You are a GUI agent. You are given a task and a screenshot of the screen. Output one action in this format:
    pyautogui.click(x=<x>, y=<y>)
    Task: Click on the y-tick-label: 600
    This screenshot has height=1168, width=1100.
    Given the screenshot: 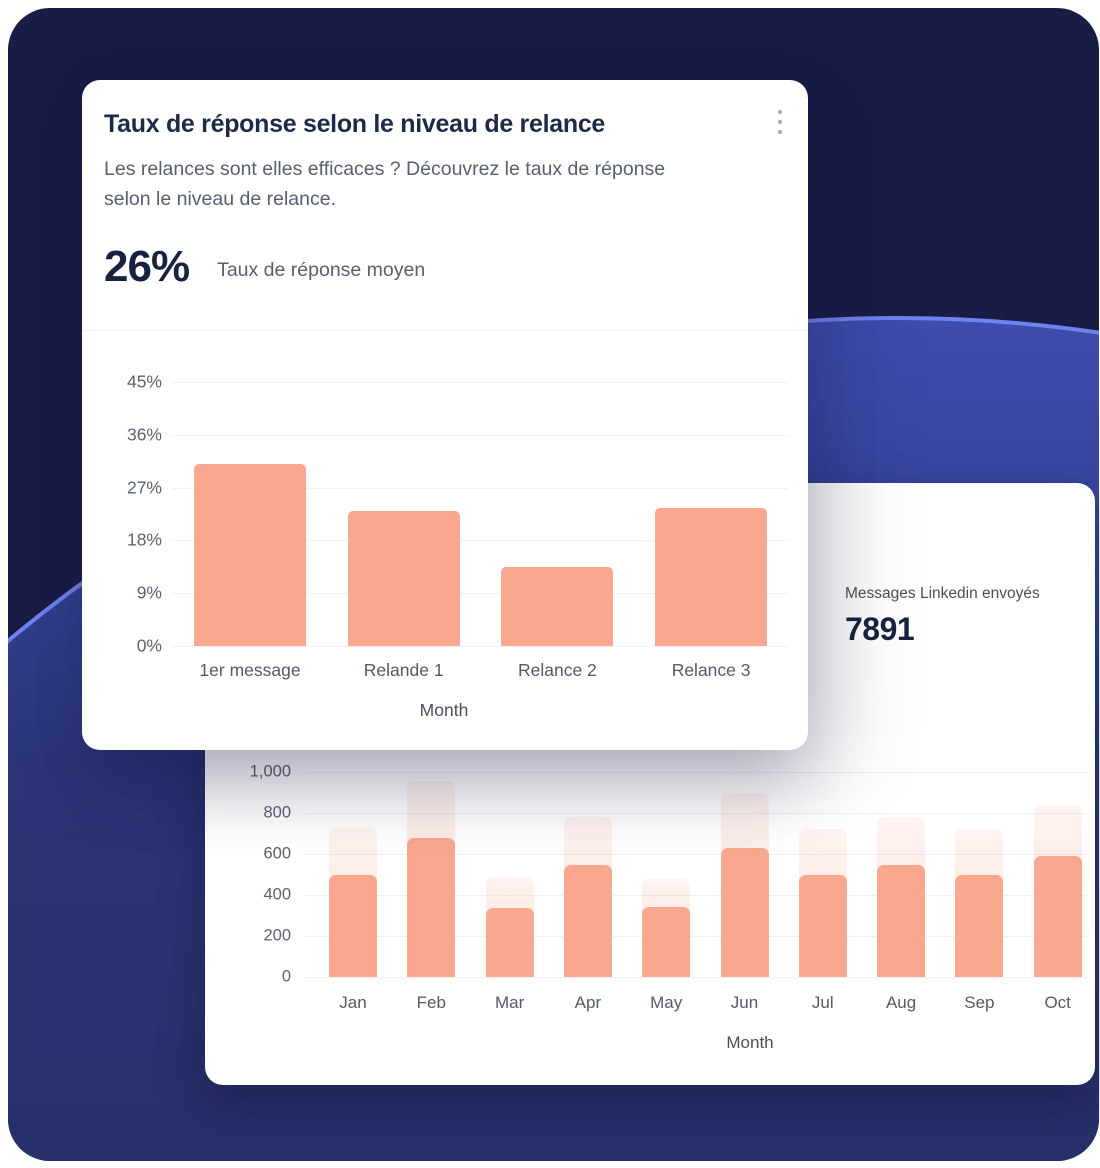 What is the action you would take?
    pyautogui.click(x=277, y=853)
    